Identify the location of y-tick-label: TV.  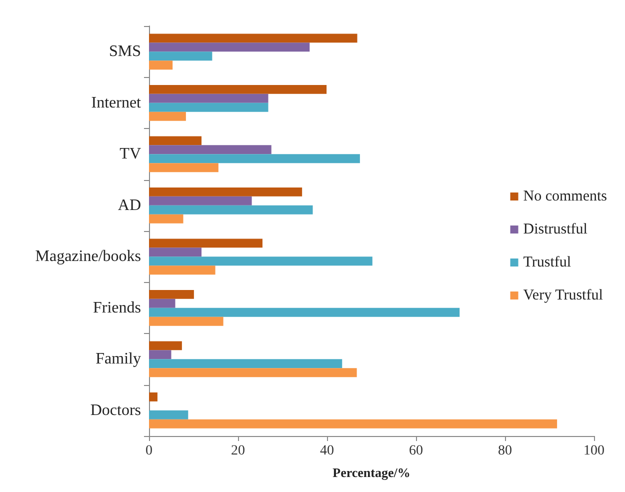
(131, 154).